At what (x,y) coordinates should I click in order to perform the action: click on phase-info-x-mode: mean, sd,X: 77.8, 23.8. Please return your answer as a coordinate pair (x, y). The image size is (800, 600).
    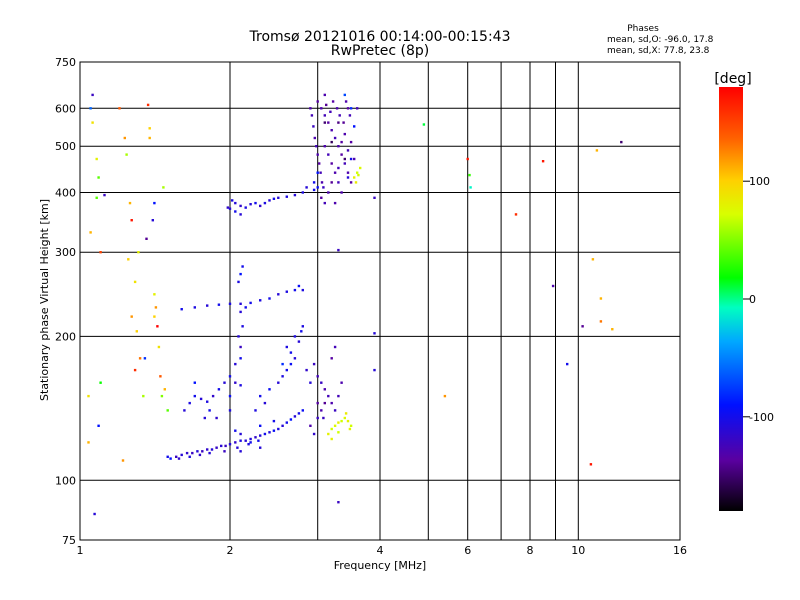
    Looking at the image, I should click on (658, 51).